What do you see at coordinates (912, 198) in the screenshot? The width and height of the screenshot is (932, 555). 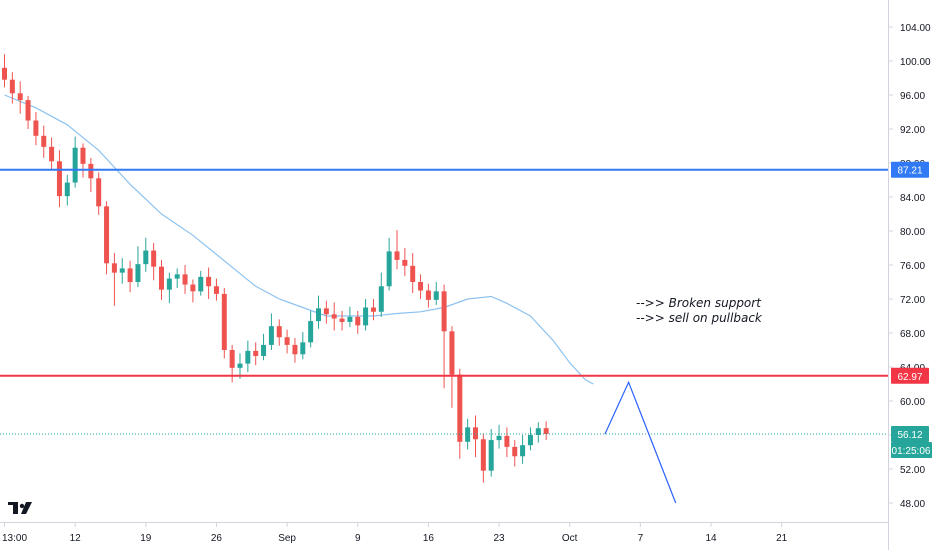 I see `y-tick-label: 84.00` at bounding box center [912, 198].